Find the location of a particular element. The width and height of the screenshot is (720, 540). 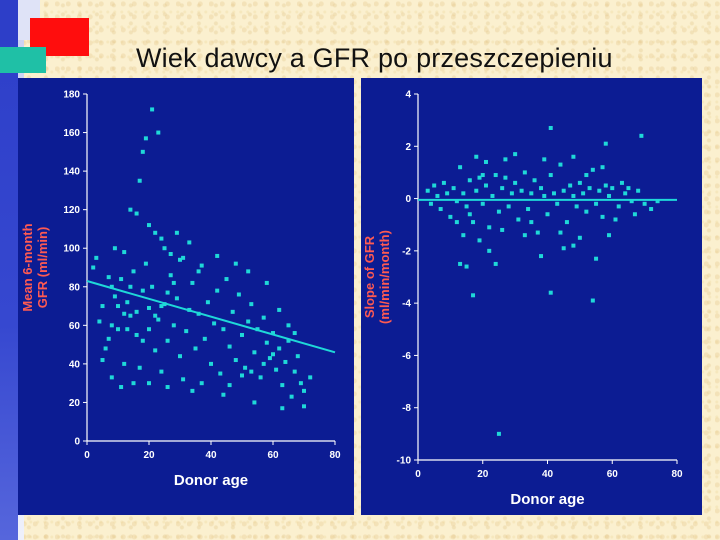

gfr-y-axis-label-line: GFR (ml/min) is located at coordinates (42, 268).